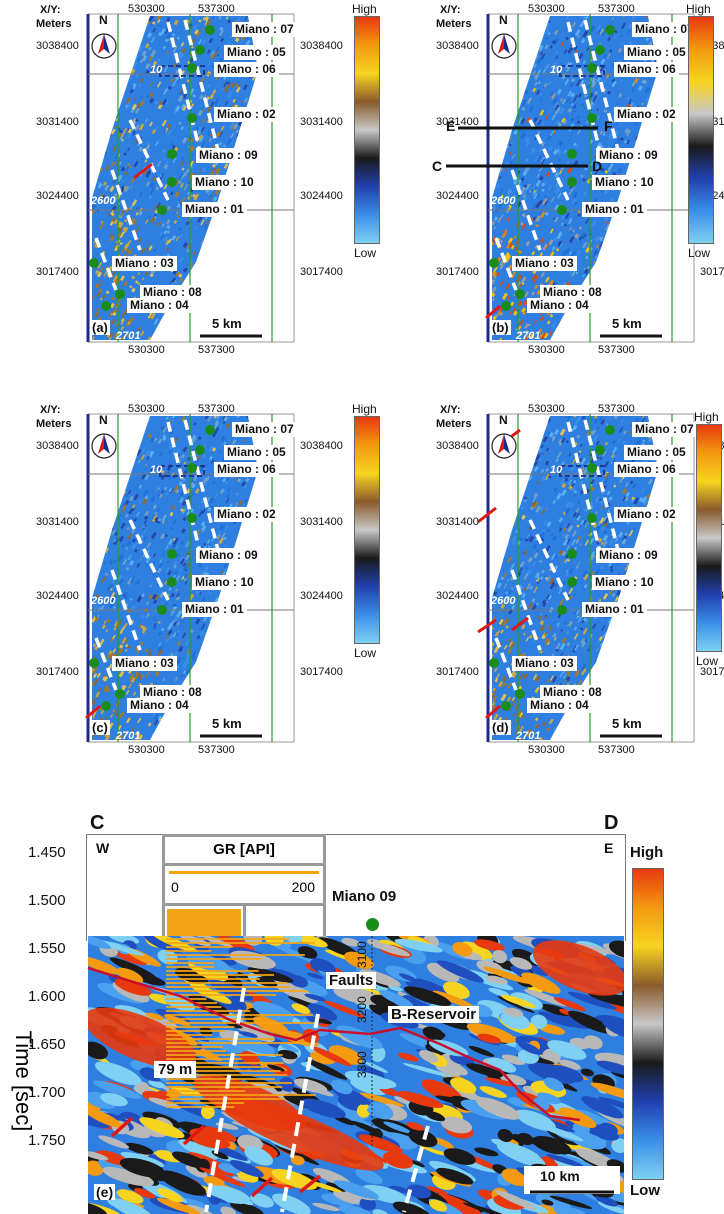 The height and width of the screenshot is (1214, 724). What do you see at coordinates (224, 182) in the screenshot?
I see `well-label: Miano : 10` at bounding box center [224, 182].